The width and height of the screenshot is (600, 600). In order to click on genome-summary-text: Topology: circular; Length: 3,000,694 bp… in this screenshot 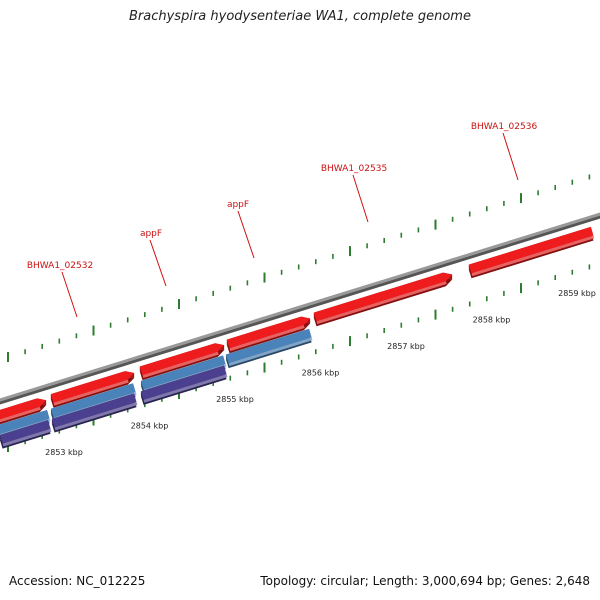, I will do `click(425, 581)`.